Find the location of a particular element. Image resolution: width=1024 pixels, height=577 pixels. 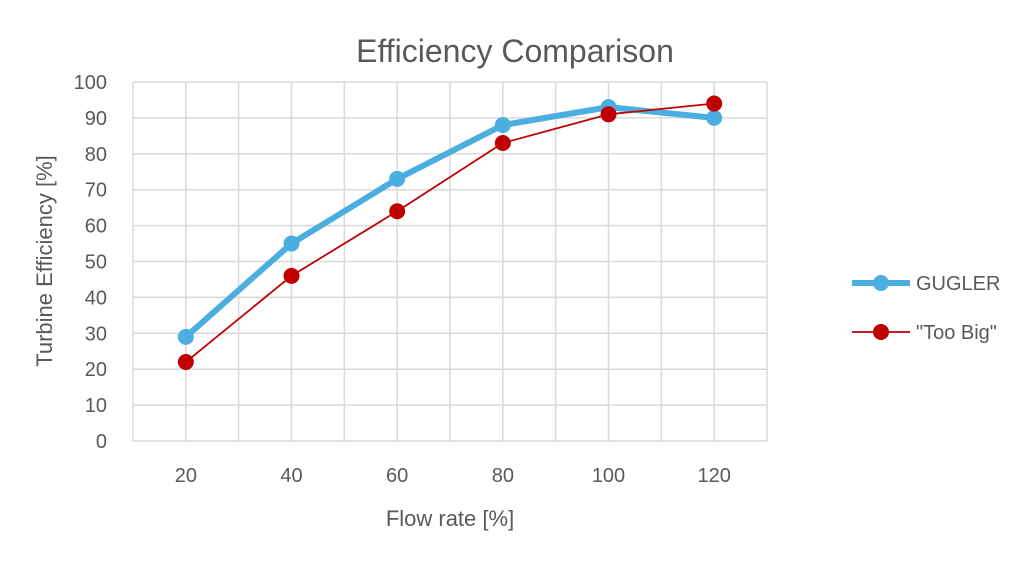

y-tick-label: 70 is located at coordinates (96, 191).